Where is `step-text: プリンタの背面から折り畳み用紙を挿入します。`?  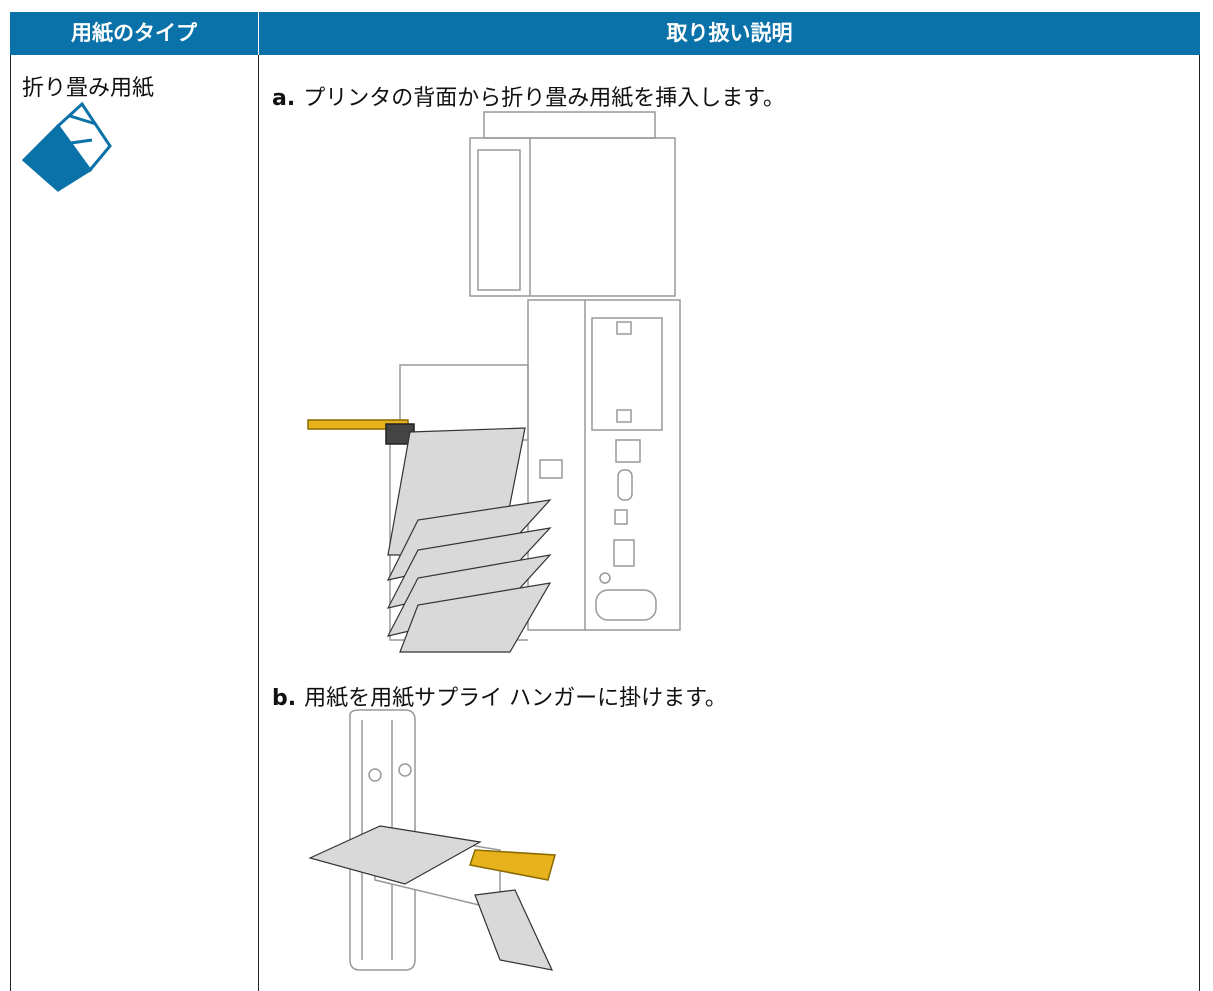
step-text: プリンタの背面から折り畳み用紙を挿入します。 is located at coordinates (544, 98).